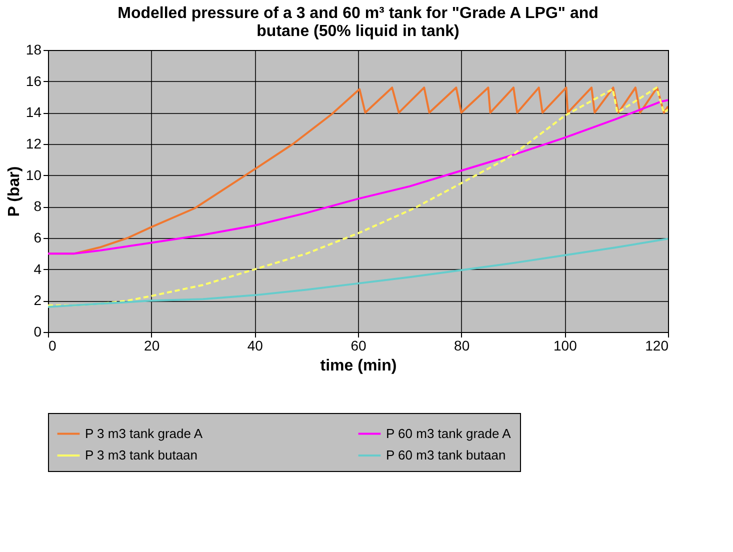 The image size is (733, 552). Describe the element at coordinates (34, 112) in the screenshot. I see `y-tick-label: 14` at that location.